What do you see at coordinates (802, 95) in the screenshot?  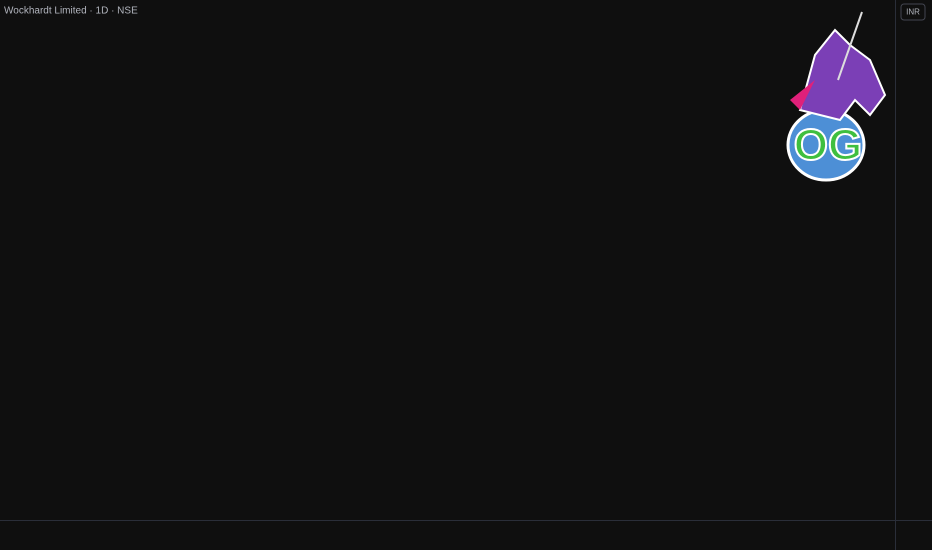 I see `logo-cape` at bounding box center [802, 95].